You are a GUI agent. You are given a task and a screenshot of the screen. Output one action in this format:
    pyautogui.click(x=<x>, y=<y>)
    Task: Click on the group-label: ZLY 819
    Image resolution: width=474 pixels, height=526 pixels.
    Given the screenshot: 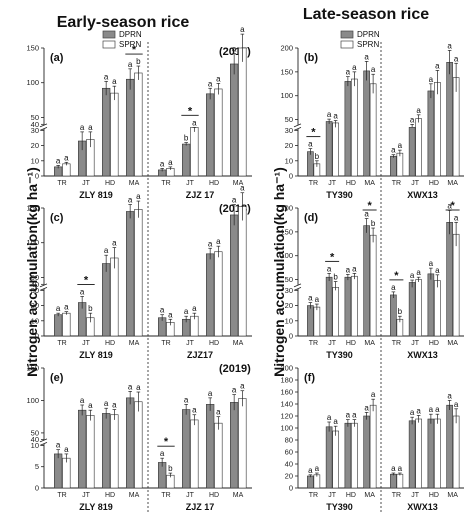 What is the action you would take?
    pyautogui.click(x=96, y=355)
    